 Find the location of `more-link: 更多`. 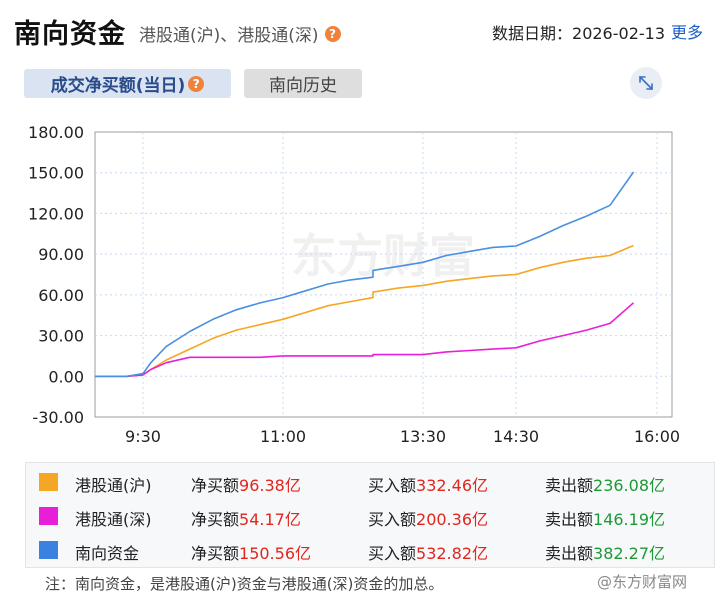

more-link: 更多 is located at coordinates (687, 32).